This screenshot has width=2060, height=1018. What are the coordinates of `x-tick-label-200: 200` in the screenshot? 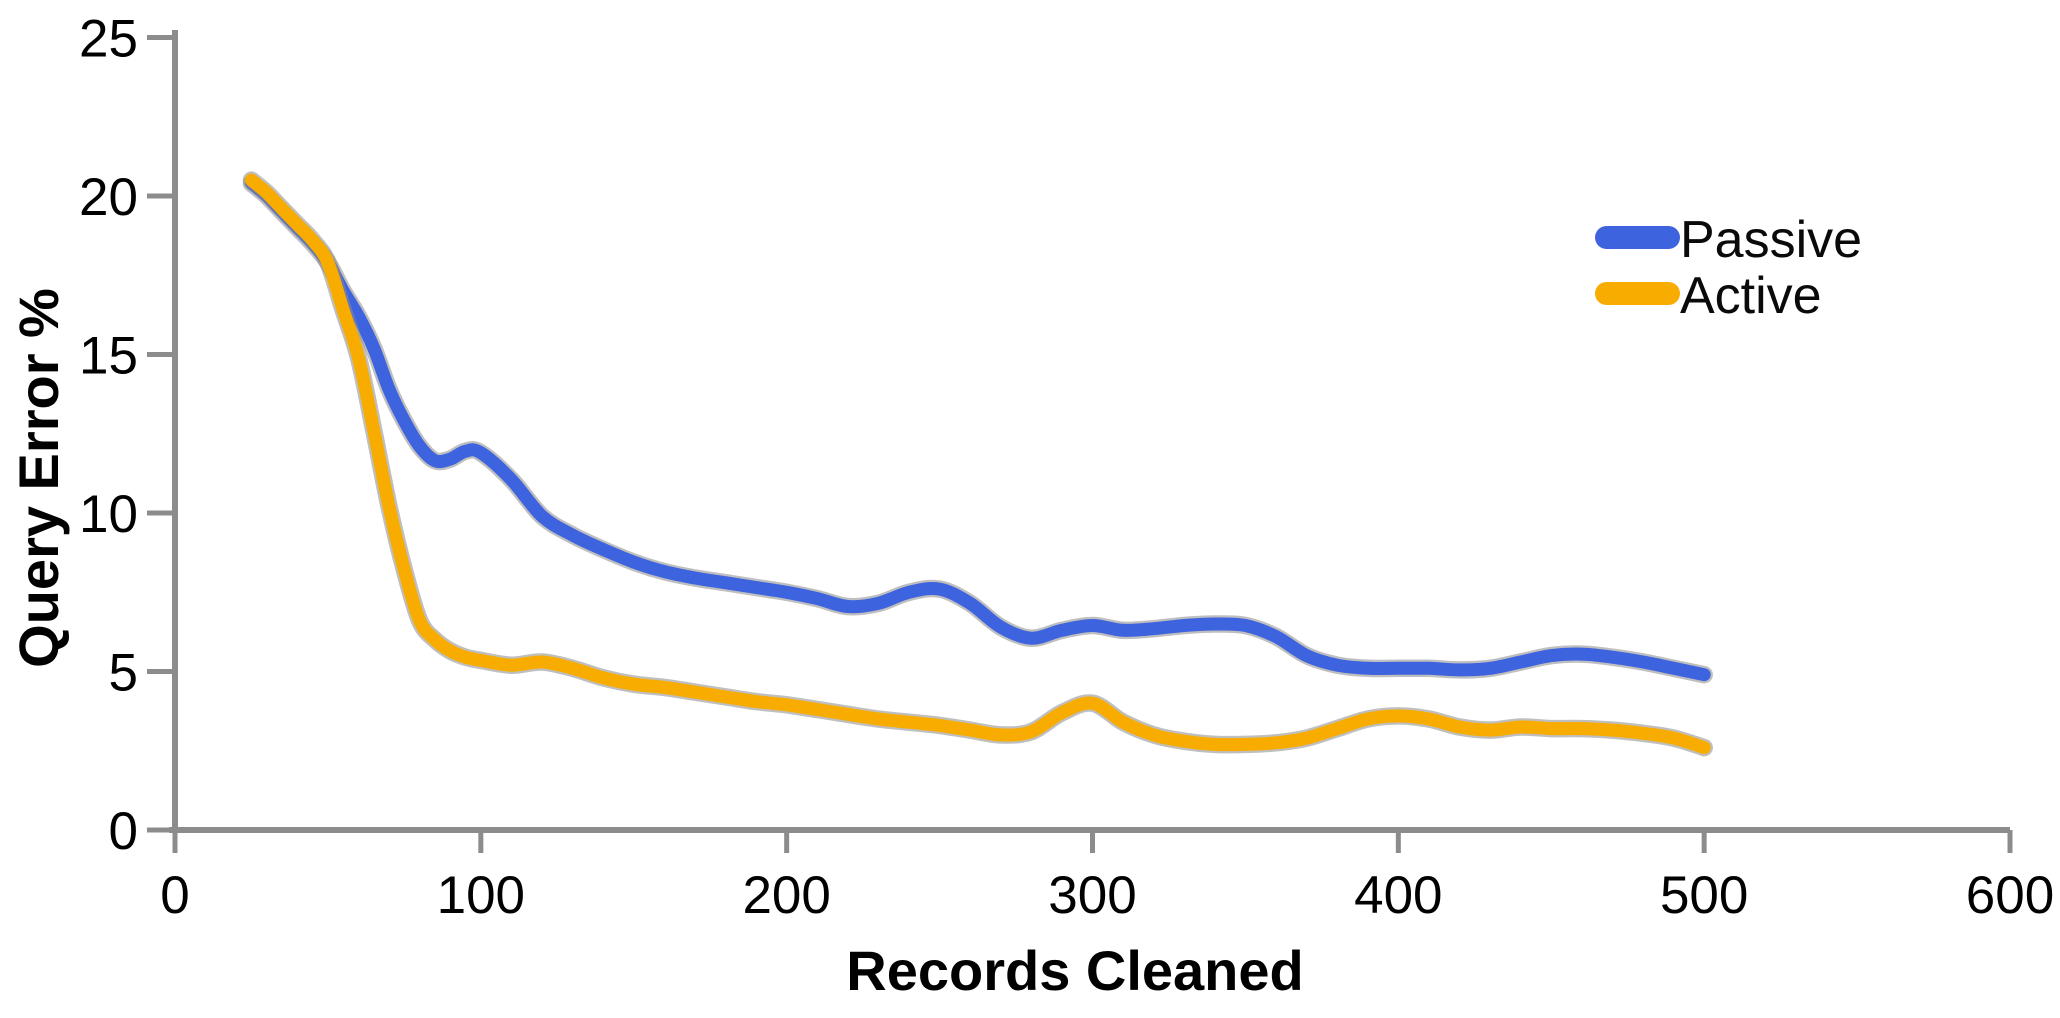 It's located at (786, 895).